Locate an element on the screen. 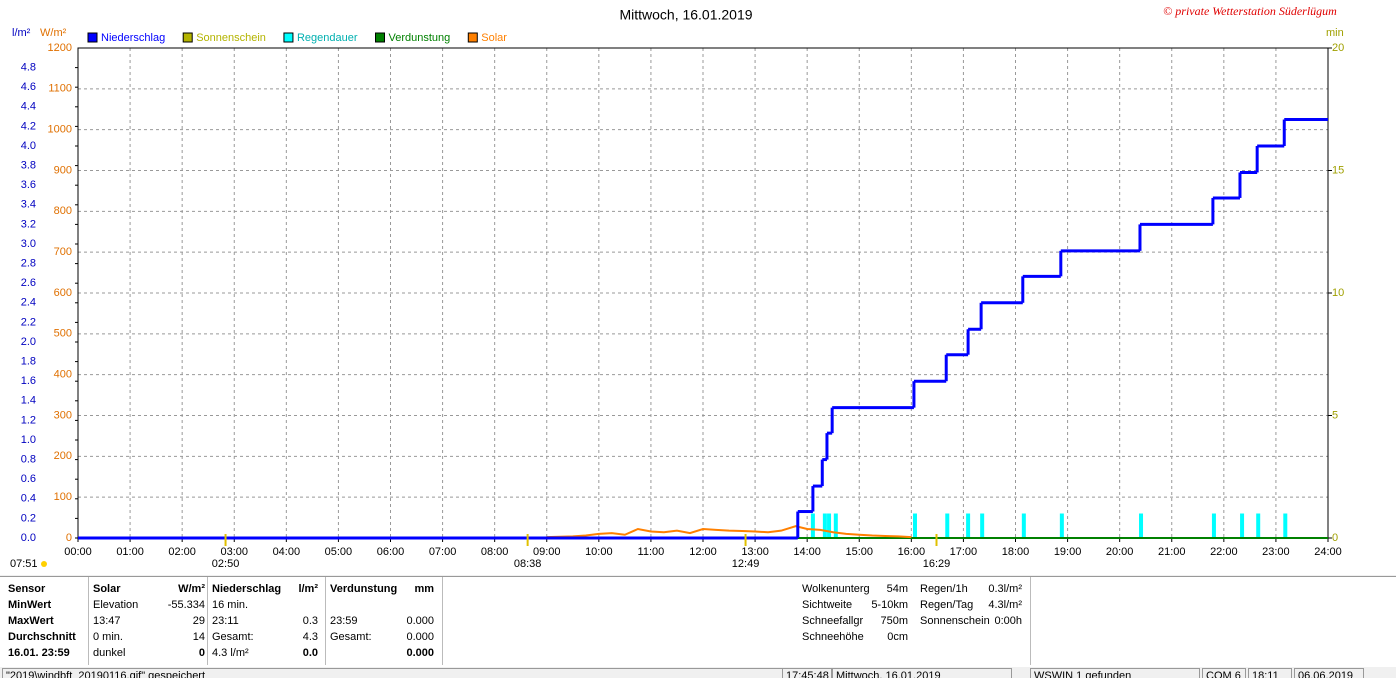 The height and width of the screenshot is (678, 1396). y3-tick-label: 900 is located at coordinates (63, 170).